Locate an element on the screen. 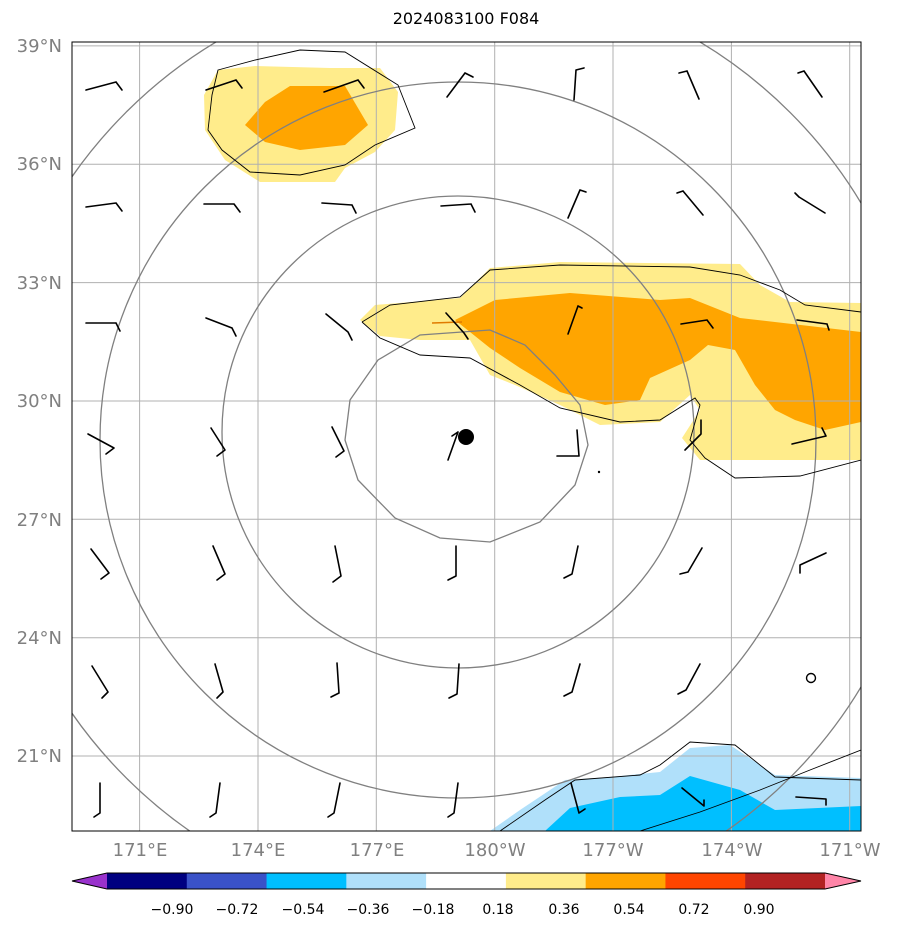 The height and width of the screenshot is (929, 897). lat-label: 21°N is located at coordinates (39, 756).